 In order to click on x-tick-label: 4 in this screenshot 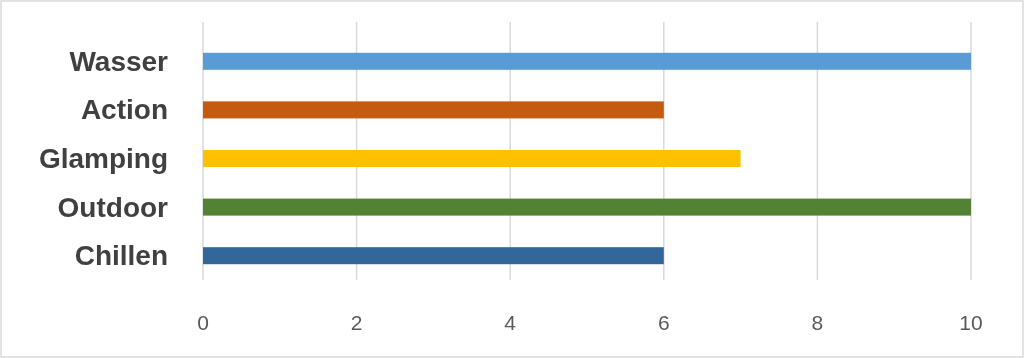, I will do `click(510, 322)`.